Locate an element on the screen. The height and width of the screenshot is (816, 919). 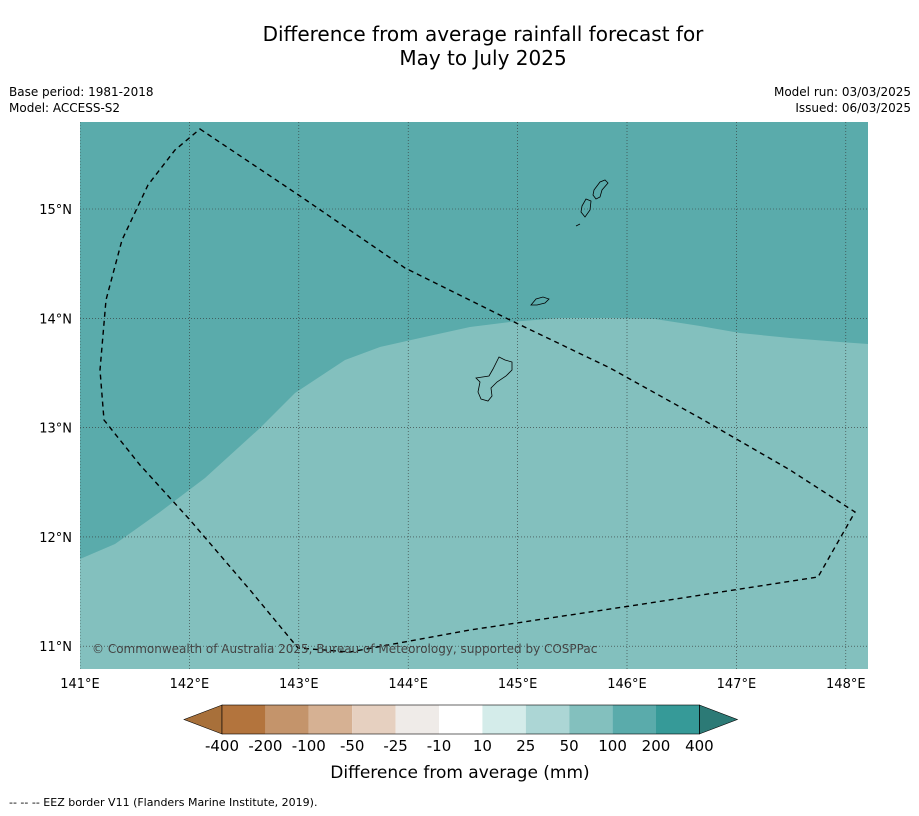
colorbar-extend-high is located at coordinates (719, 719).